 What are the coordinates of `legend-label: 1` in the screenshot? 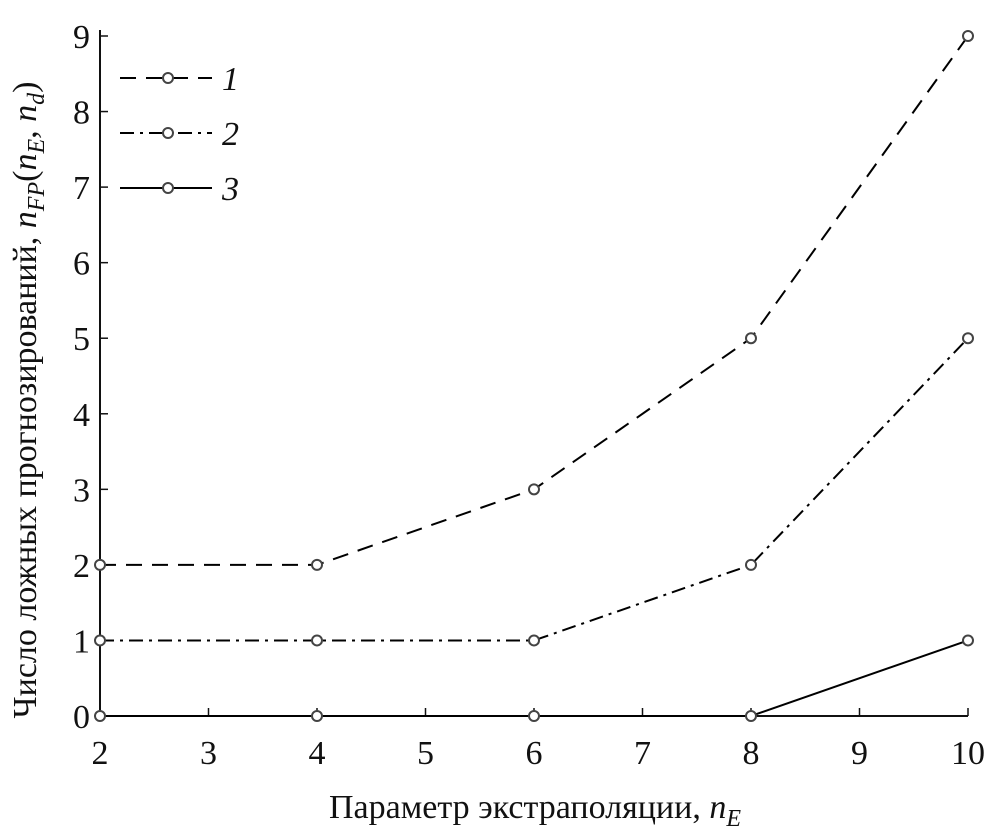 It's located at (230, 79).